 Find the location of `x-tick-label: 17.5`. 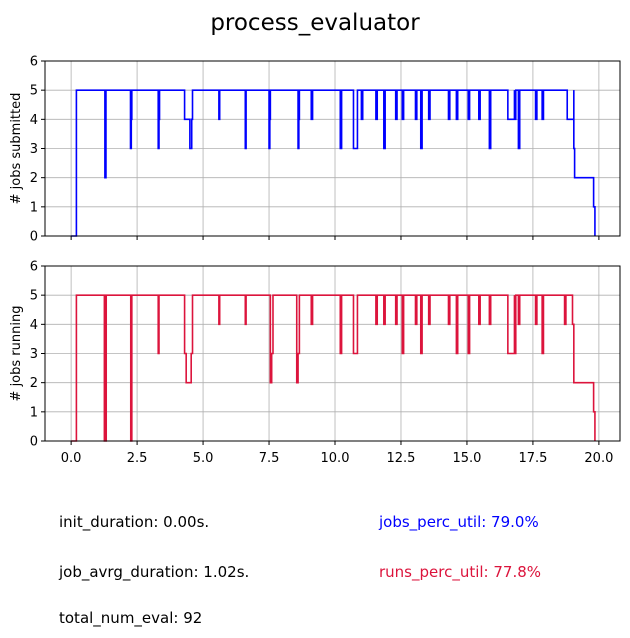

x-tick-label: 17.5 is located at coordinates (532, 458).